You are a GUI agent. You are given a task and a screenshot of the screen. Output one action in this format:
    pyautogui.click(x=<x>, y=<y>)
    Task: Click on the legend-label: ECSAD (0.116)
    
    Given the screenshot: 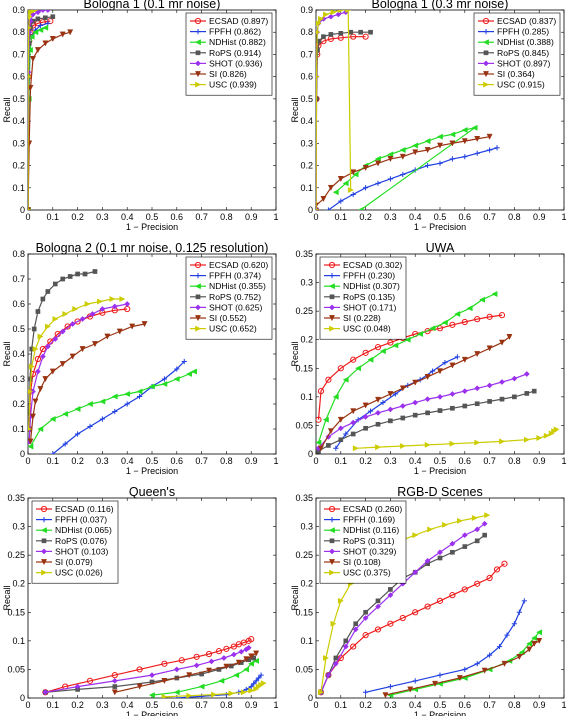 What is the action you would take?
    pyautogui.click(x=84, y=509)
    